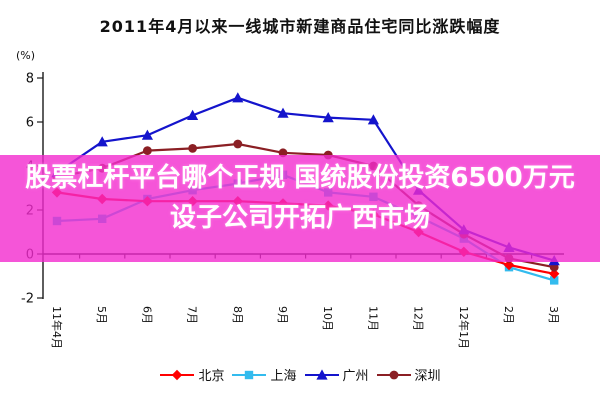  What do you see at coordinates (427, 376) in the screenshot?
I see `legend-label-shenzhen: 深圳` at bounding box center [427, 376].